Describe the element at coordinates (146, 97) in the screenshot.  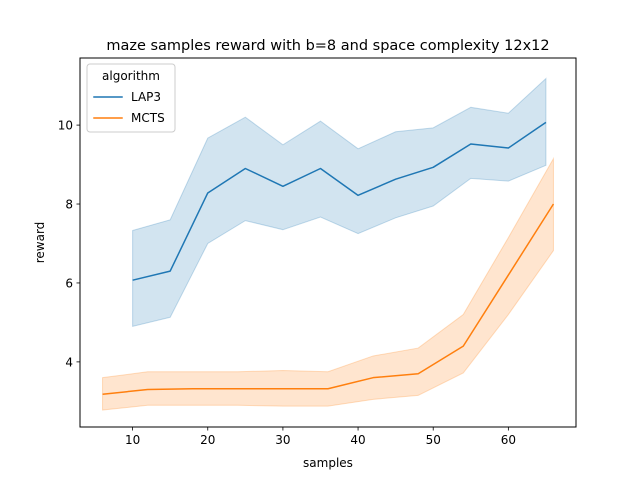
I see `legend-label-lap3: LAP3` at that location.